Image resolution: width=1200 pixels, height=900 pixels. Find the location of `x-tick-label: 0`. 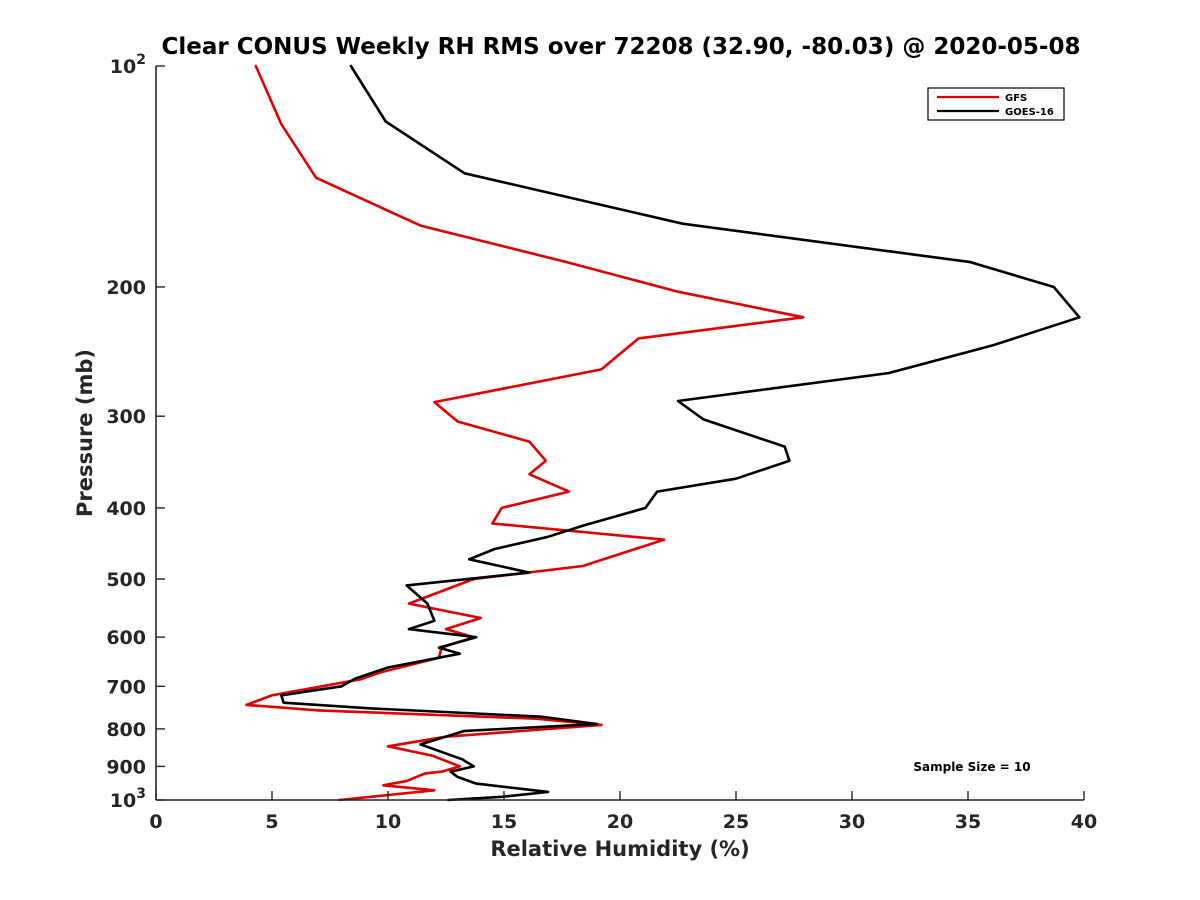

x-tick-label: 0 is located at coordinates (155, 822).